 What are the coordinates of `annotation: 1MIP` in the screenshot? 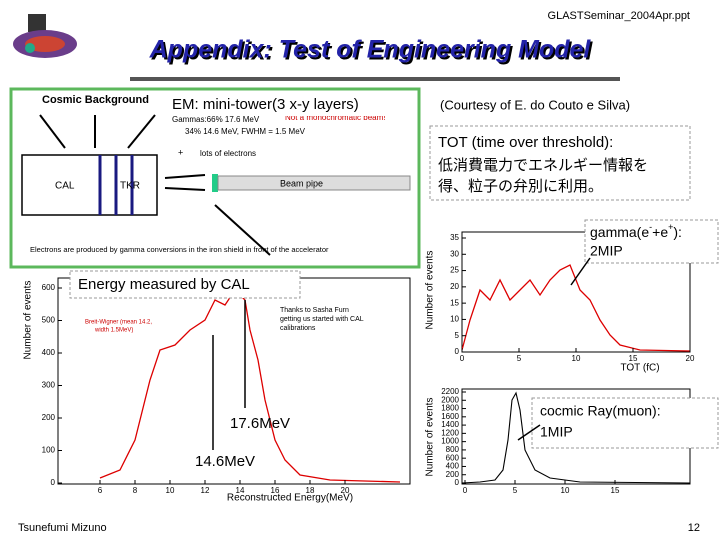 It's located at (556, 432).